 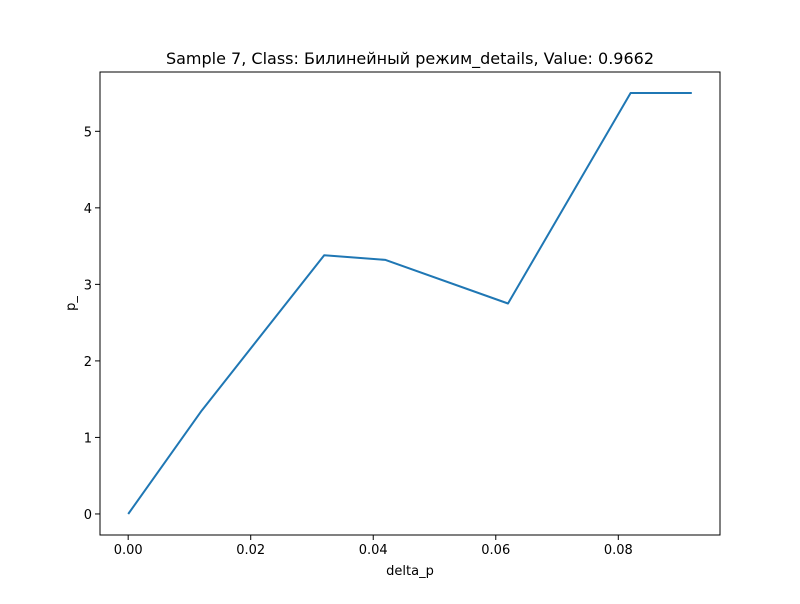 What do you see at coordinates (128, 550) in the screenshot?
I see `x-tick-label: 0.00` at bounding box center [128, 550].